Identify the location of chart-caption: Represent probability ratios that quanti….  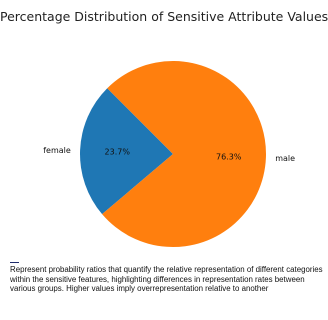
(166, 279).